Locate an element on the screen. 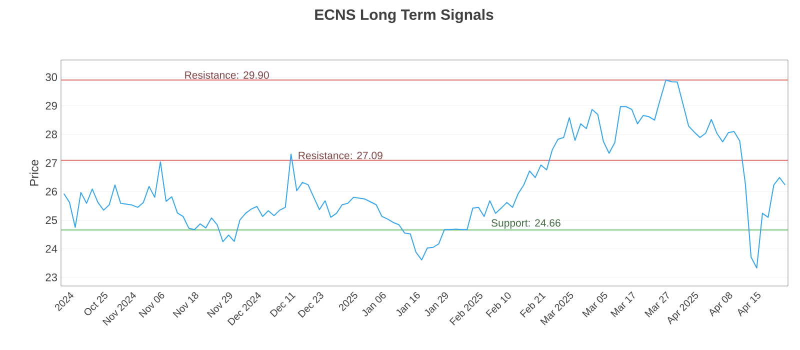 This screenshot has width=800, height=350. x-tick-label: Mar 05 is located at coordinates (595, 305).